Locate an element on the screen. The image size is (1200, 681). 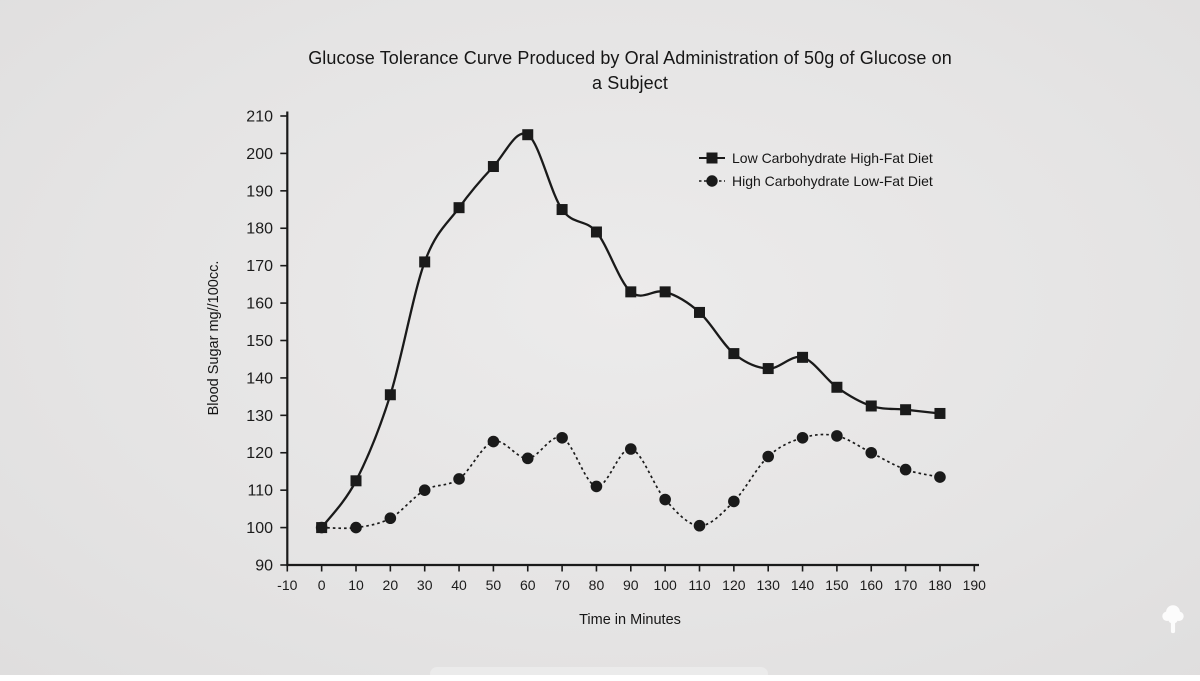
y-tick-label: 120 is located at coordinates (259, 453).